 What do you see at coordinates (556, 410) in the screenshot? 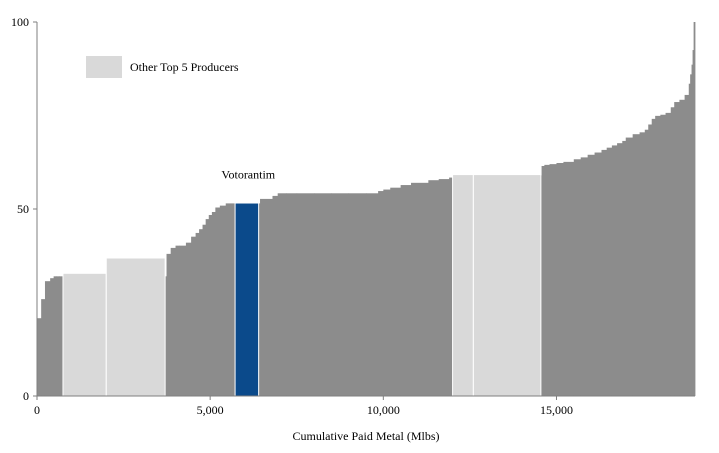
I see `x-tick-label: 15,000` at bounding box center [556, 410].